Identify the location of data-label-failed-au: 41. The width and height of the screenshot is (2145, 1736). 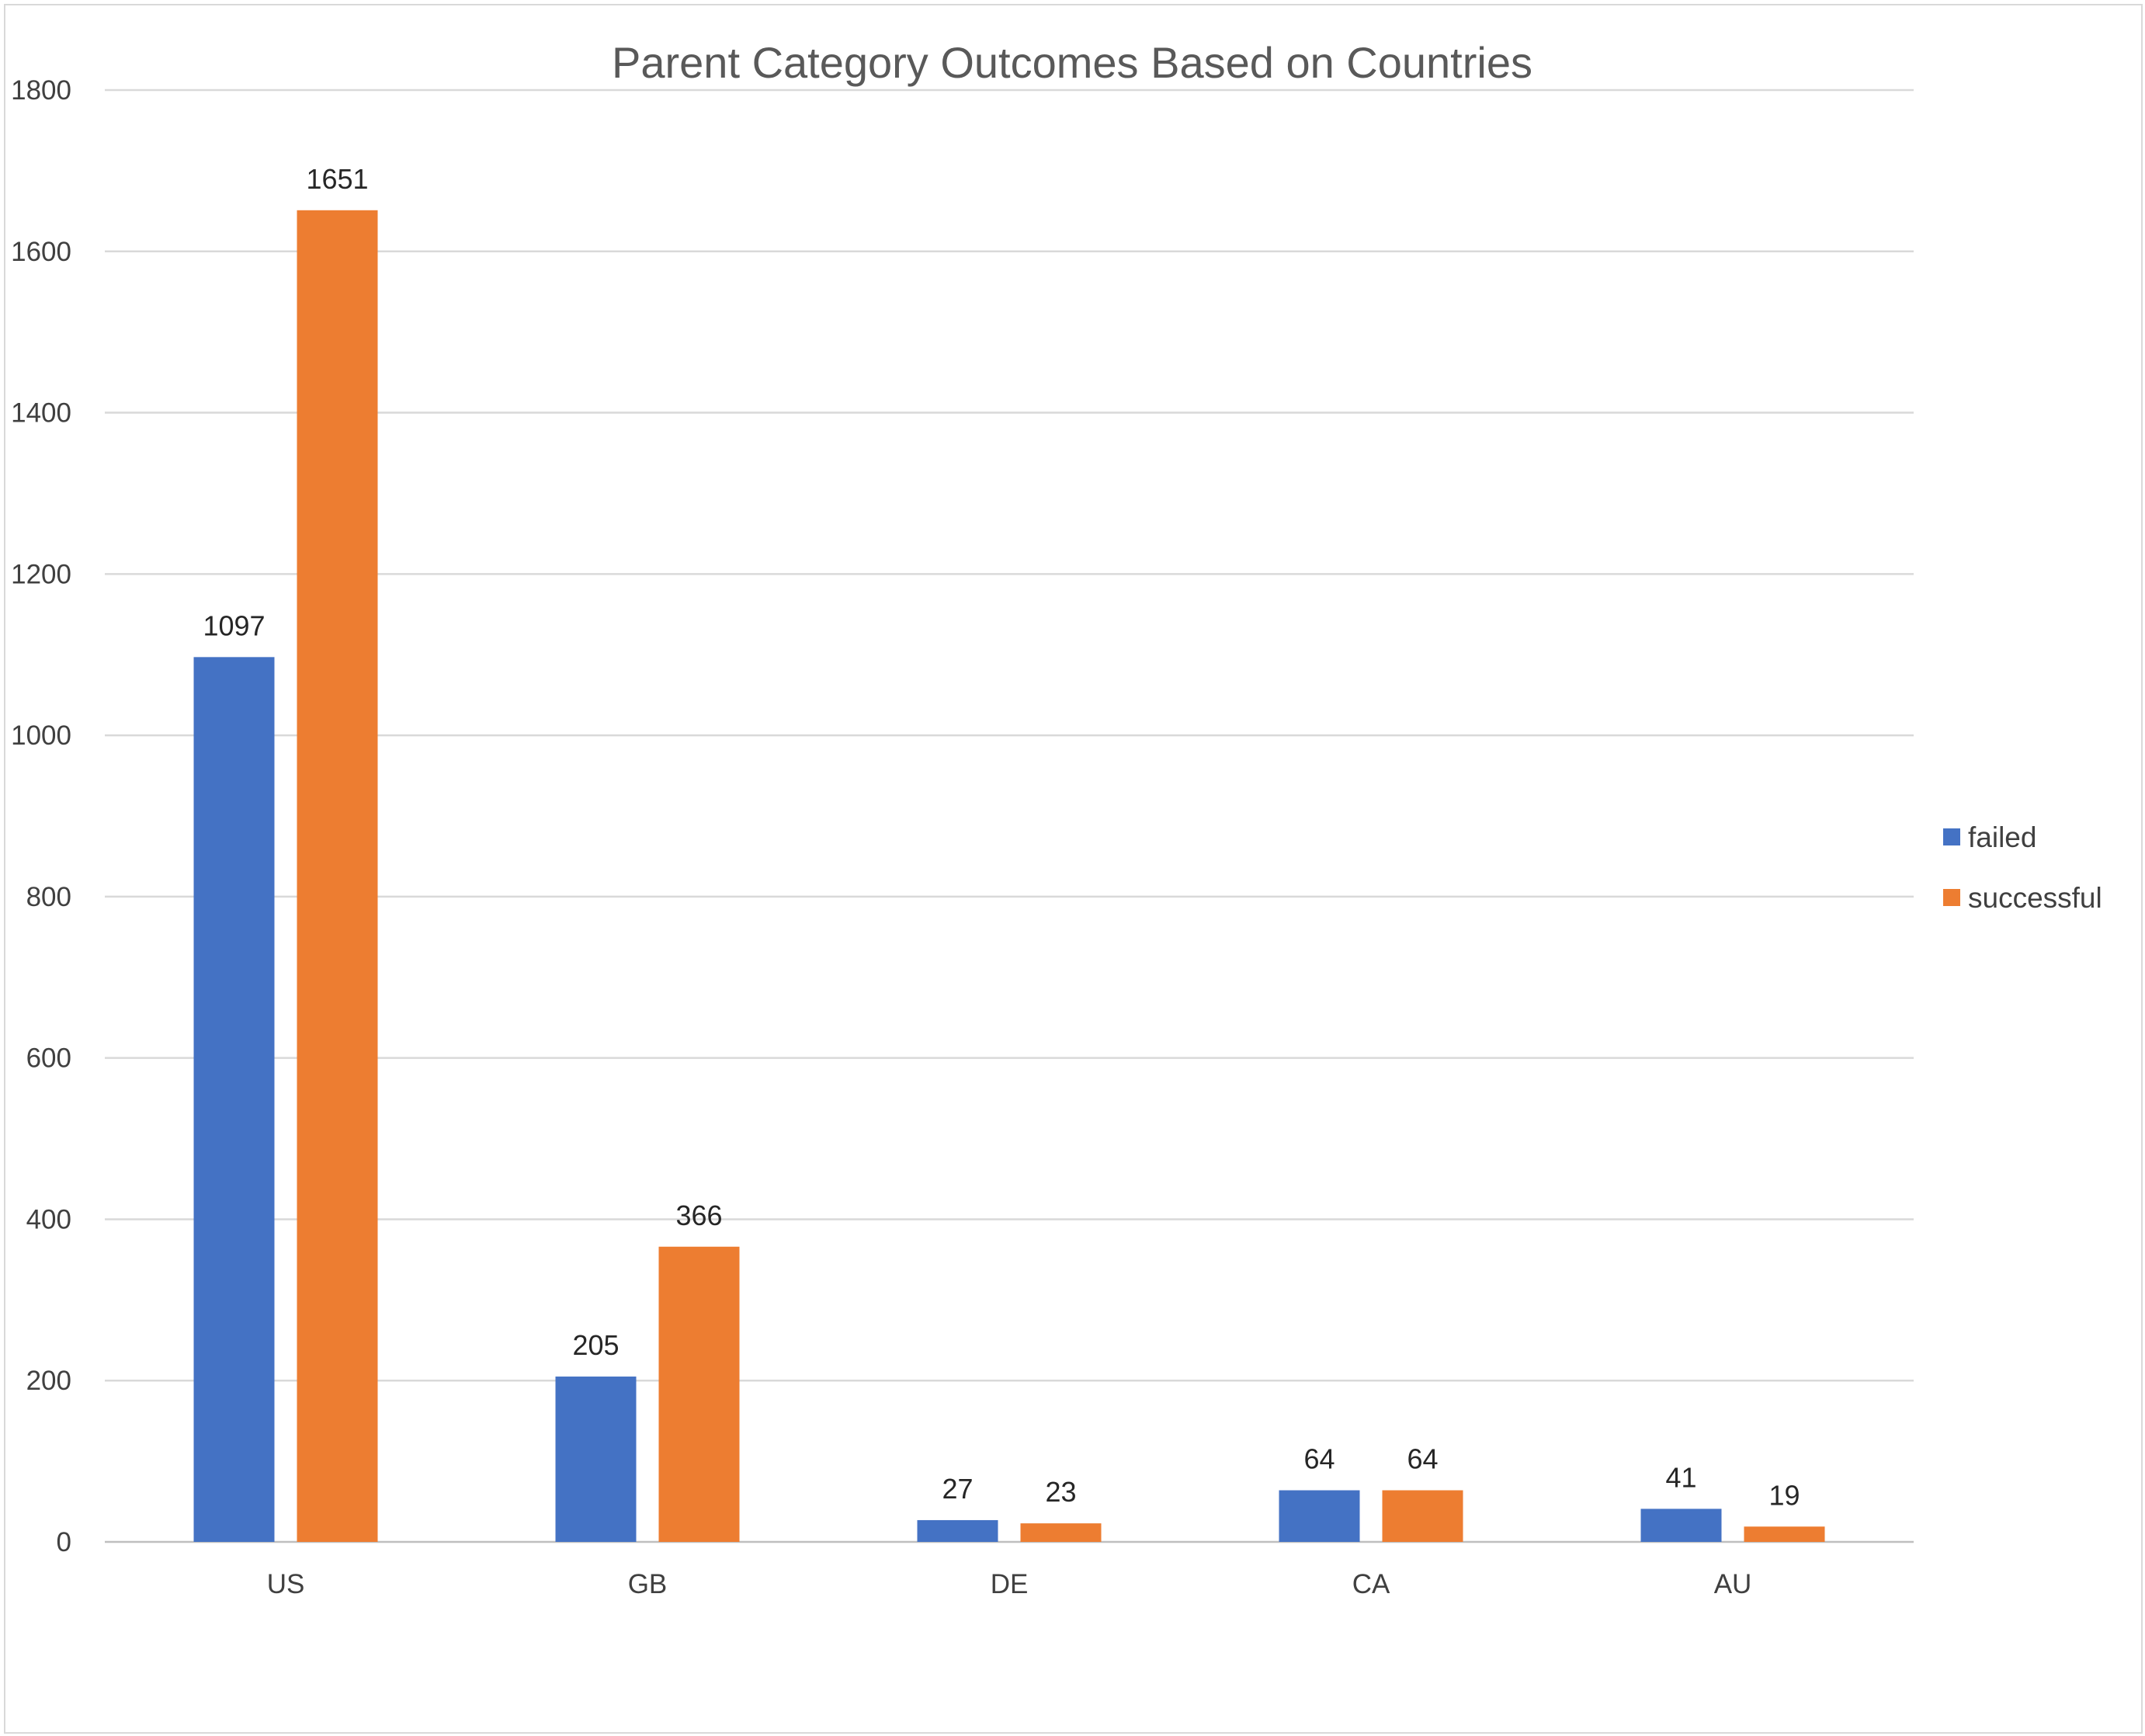
(1680, 1477).